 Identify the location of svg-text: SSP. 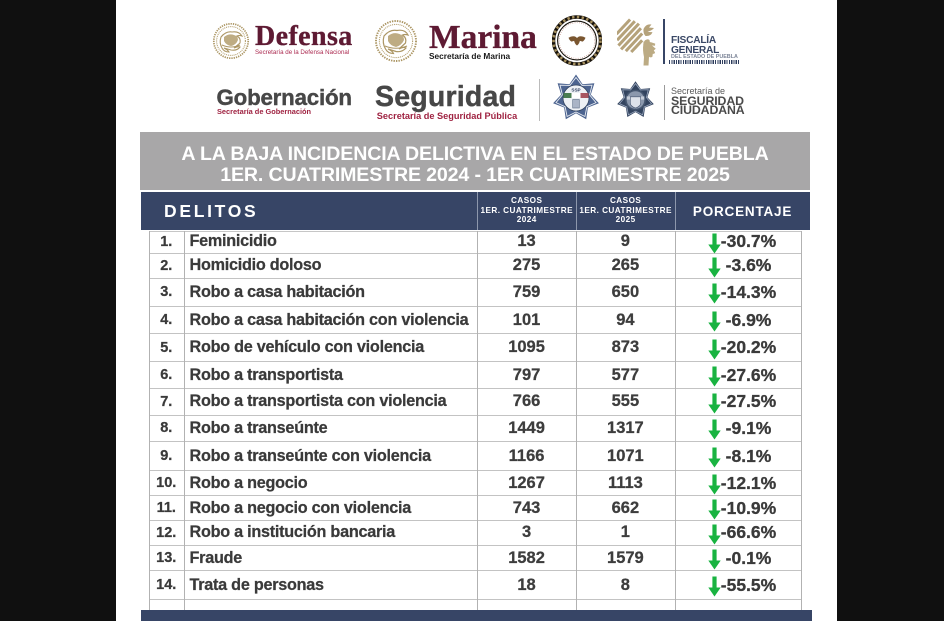
(575, 90).